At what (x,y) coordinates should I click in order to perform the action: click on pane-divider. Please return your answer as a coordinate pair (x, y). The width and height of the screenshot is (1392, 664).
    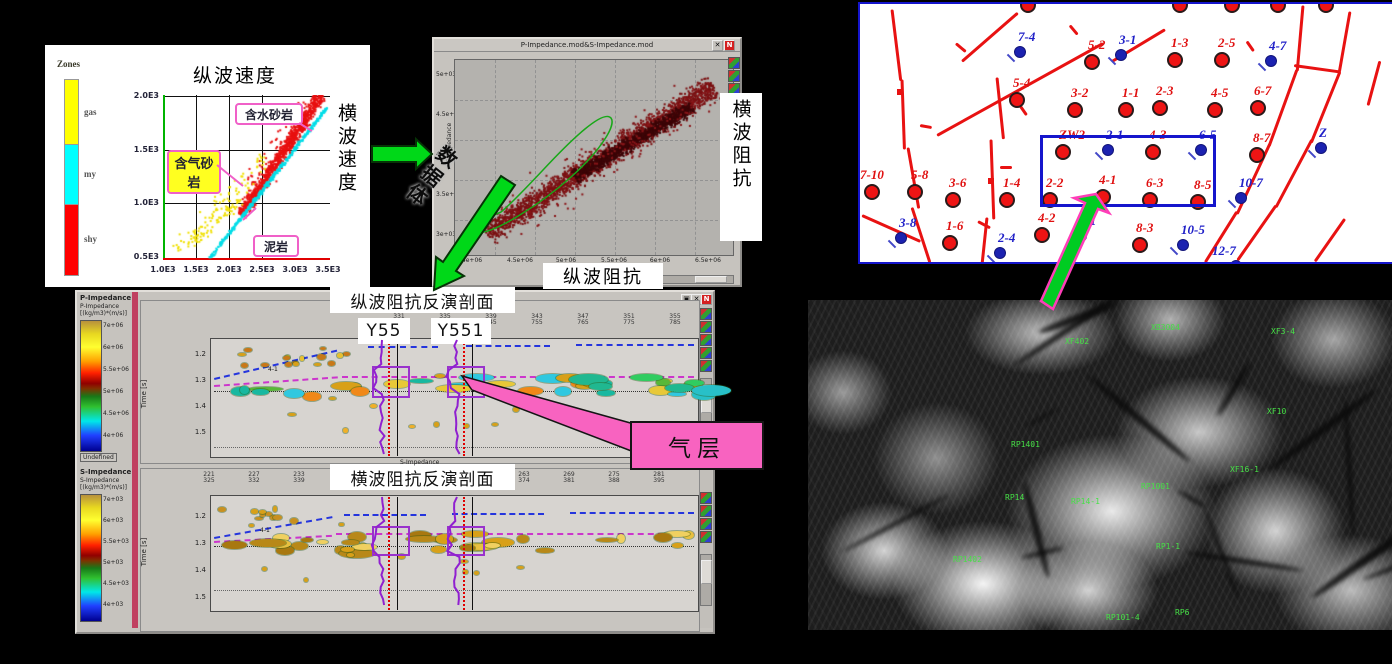
    Looking at the image, I should click on (135, 460).